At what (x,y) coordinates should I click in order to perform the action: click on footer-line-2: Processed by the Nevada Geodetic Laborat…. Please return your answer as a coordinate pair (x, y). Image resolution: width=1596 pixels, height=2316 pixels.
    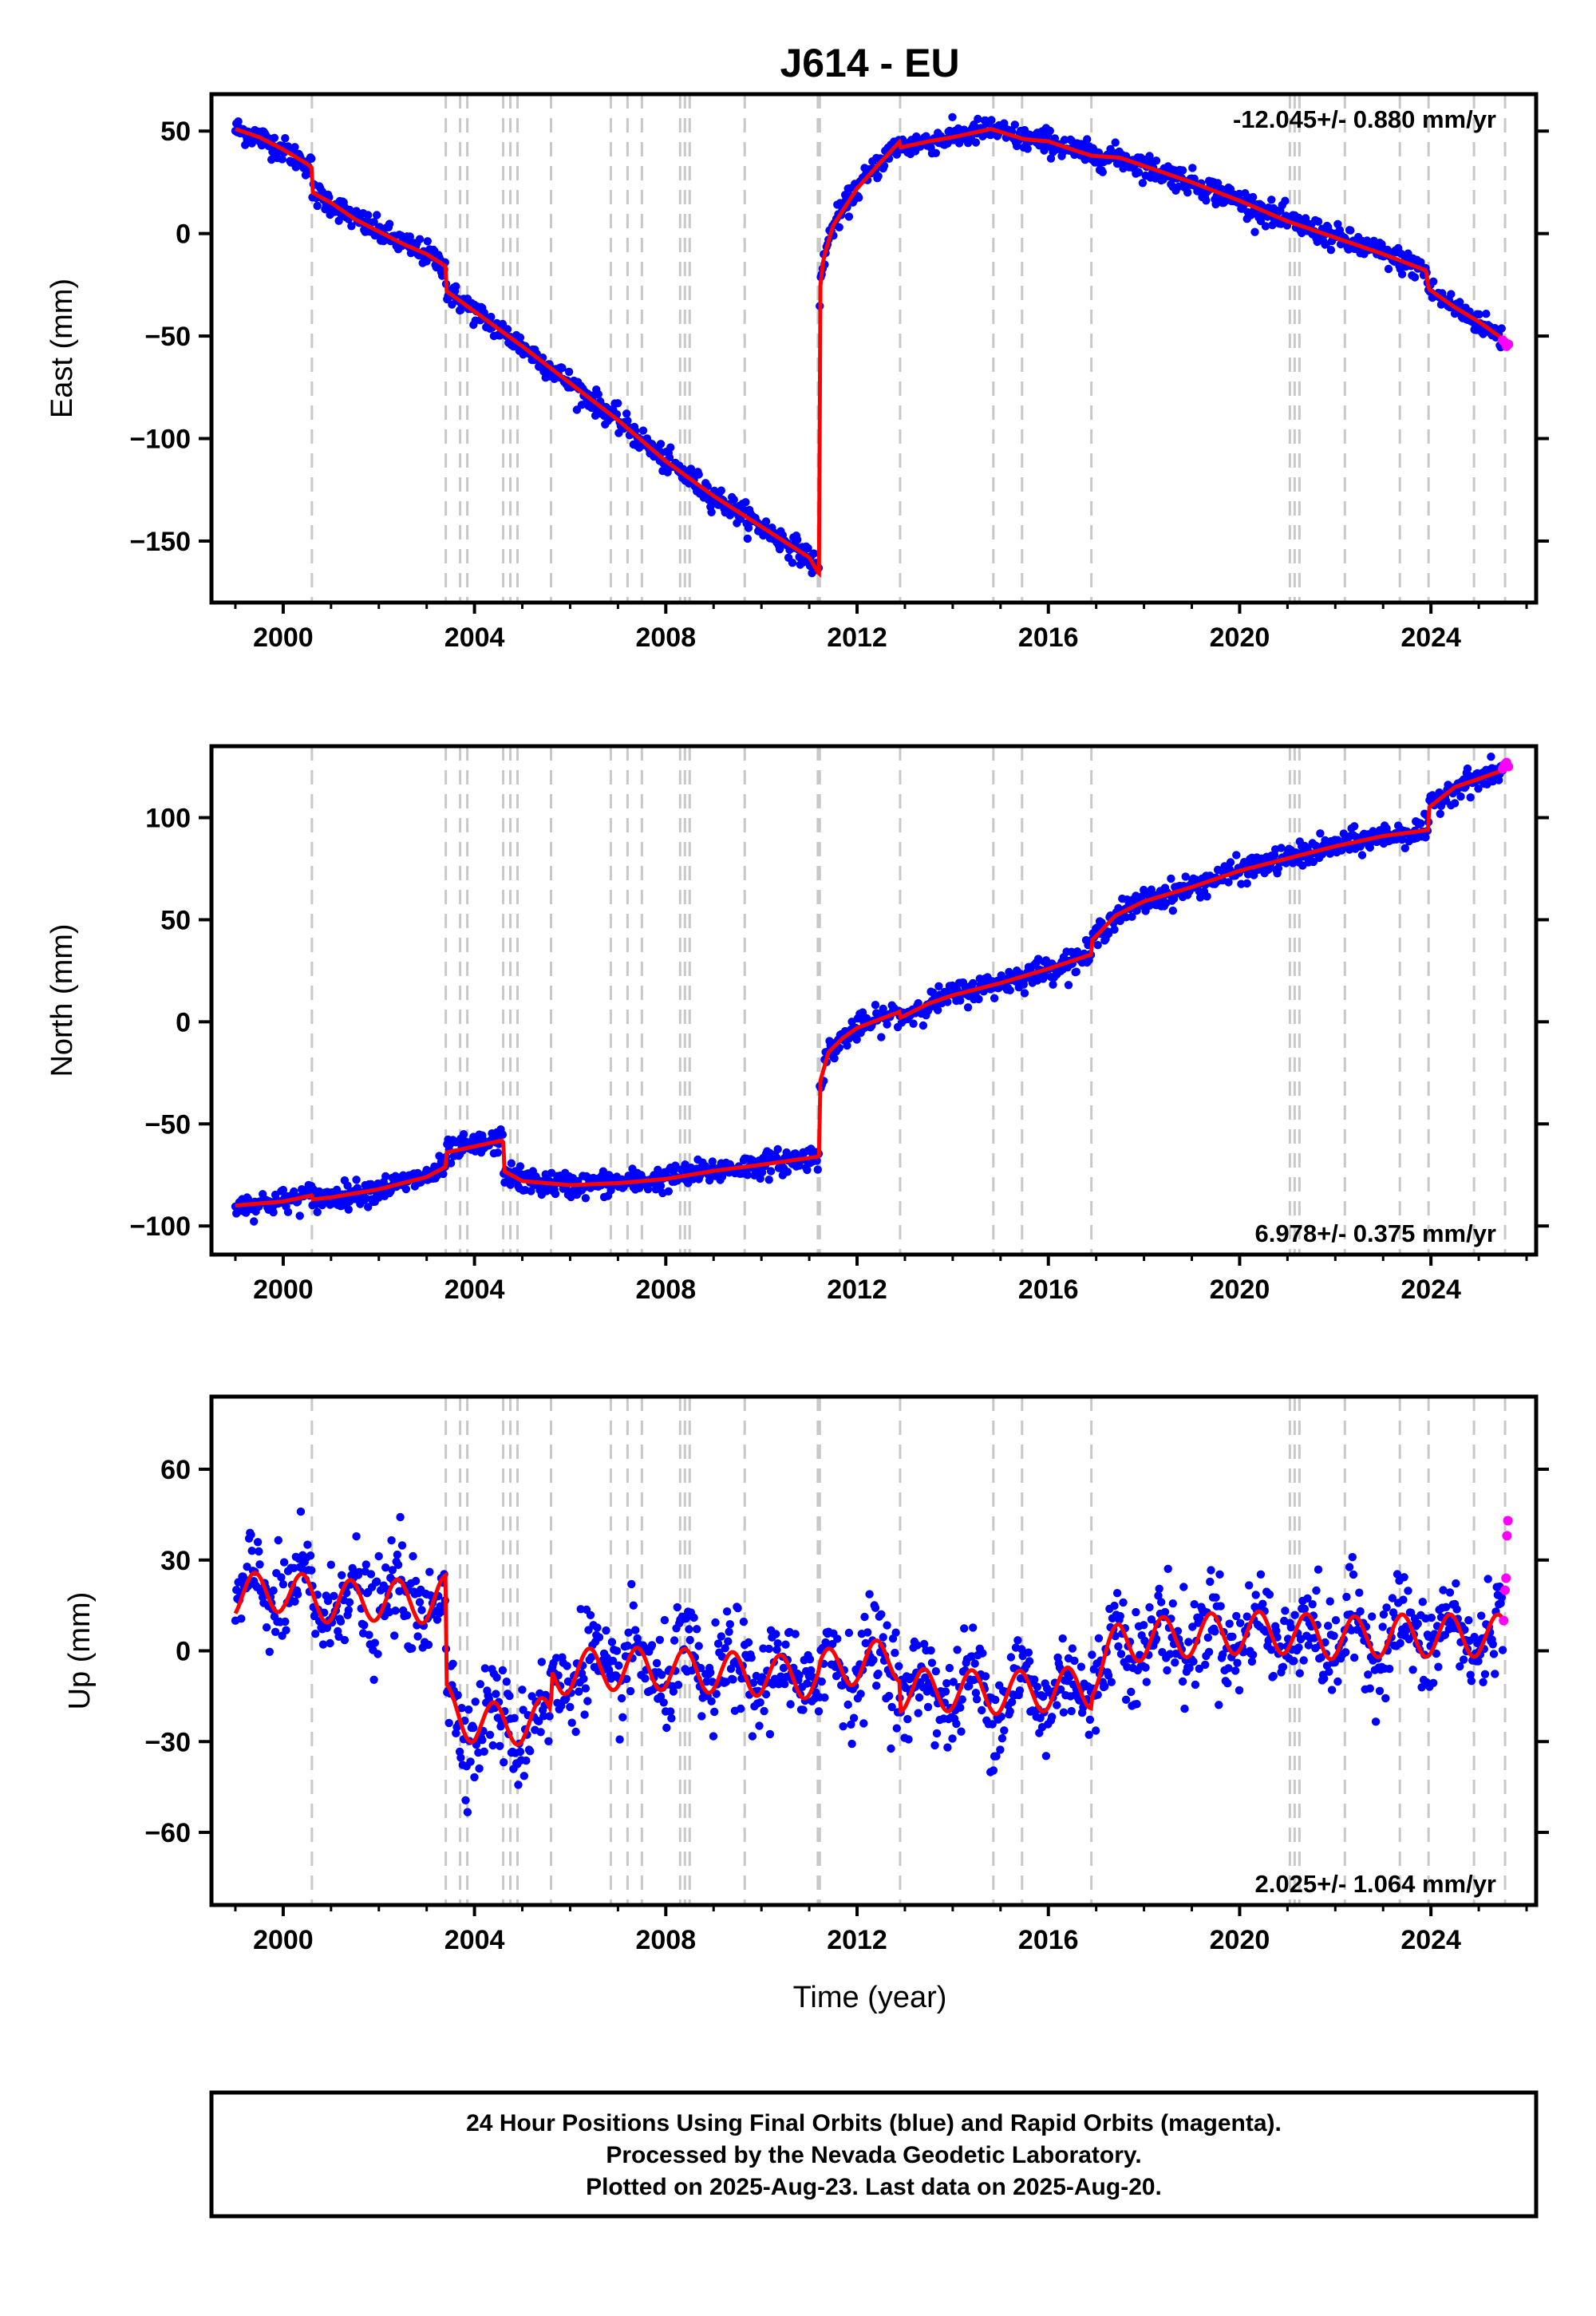
    Looking at the image, I should click on (873, 2155).